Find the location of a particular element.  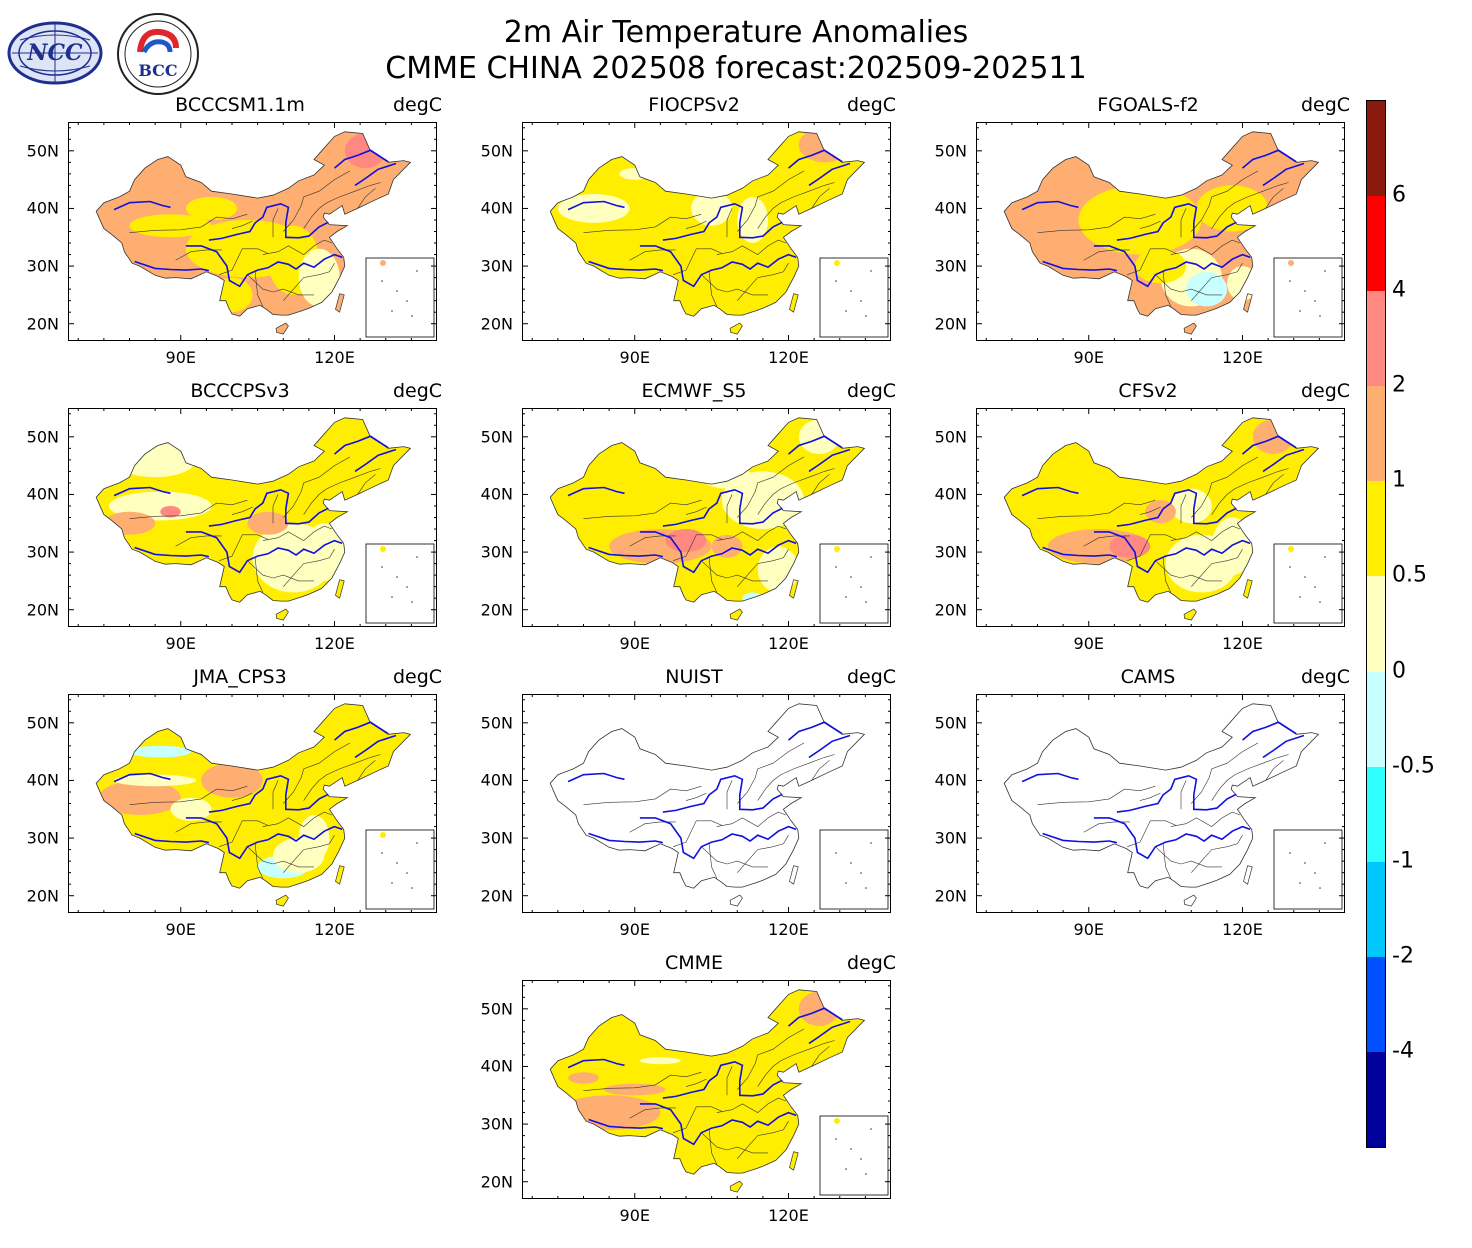

panel-model-title: CMME is located at coordinates (694, 963).